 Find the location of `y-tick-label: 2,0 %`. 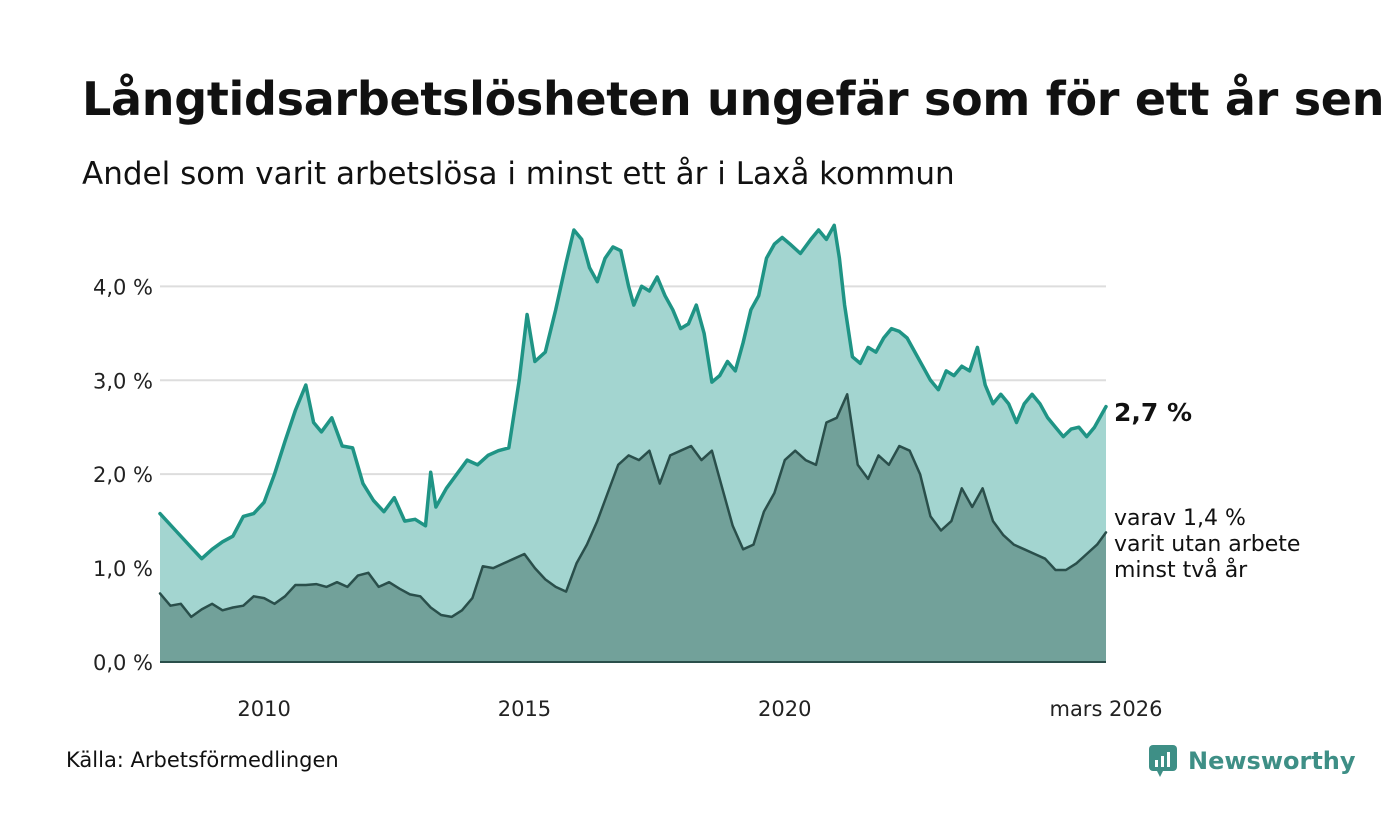

y-tick-label: 2,0 % is located at coordinates (123, 475).